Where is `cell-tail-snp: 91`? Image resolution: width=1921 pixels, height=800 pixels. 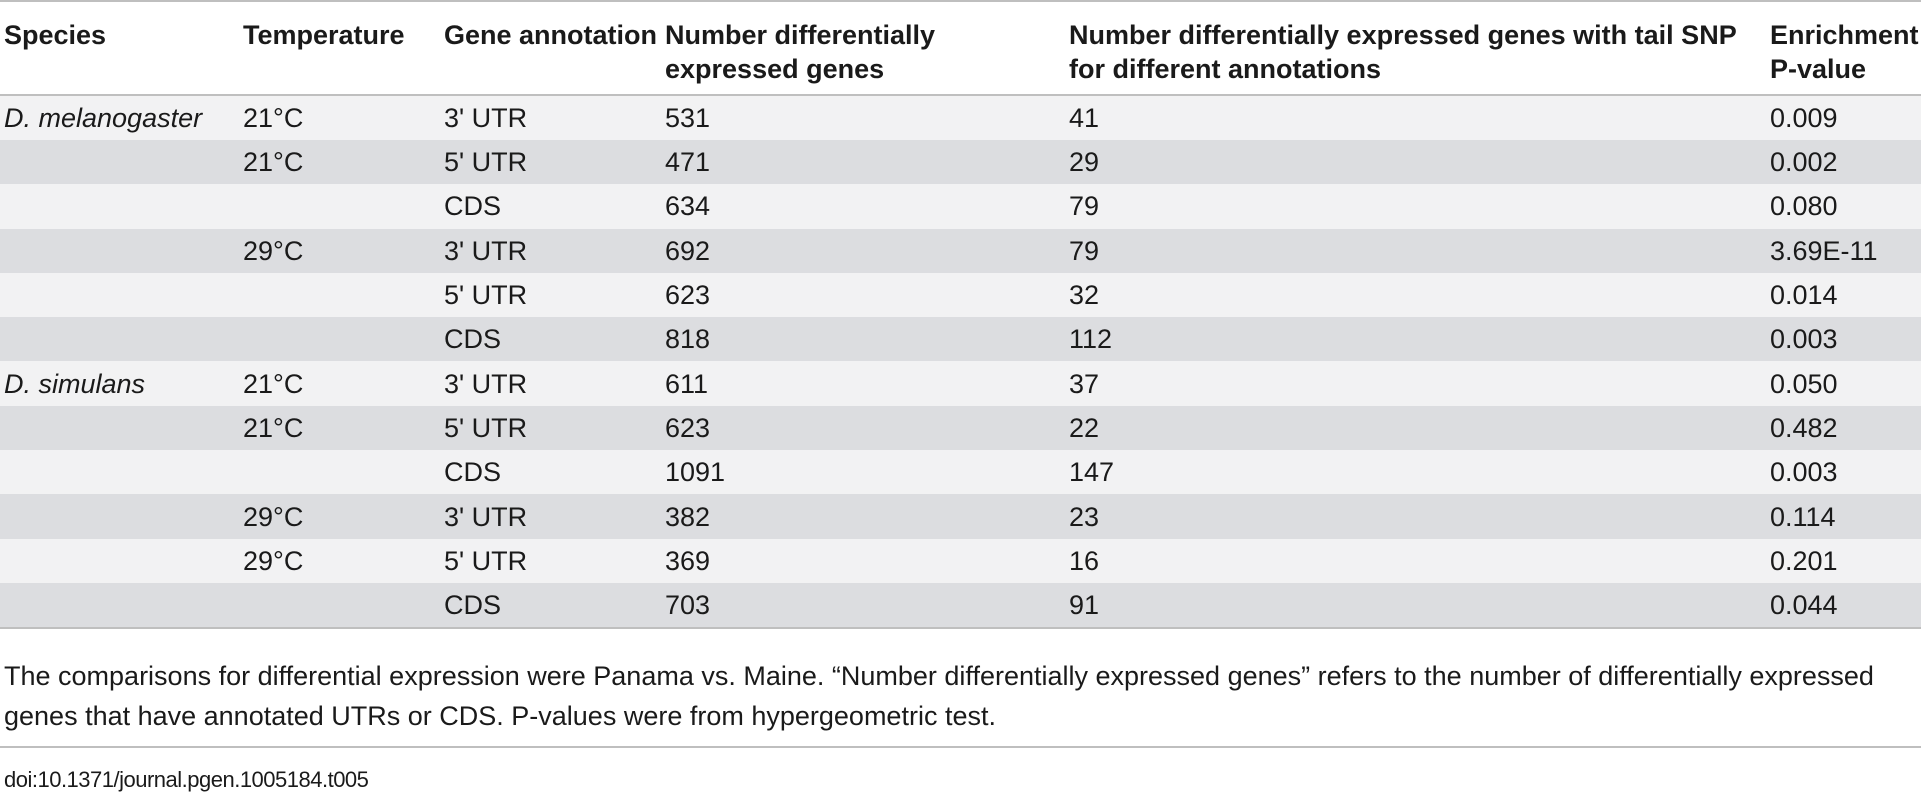
cell-tail-snp: 91 is located at coordinates (1415, 605).